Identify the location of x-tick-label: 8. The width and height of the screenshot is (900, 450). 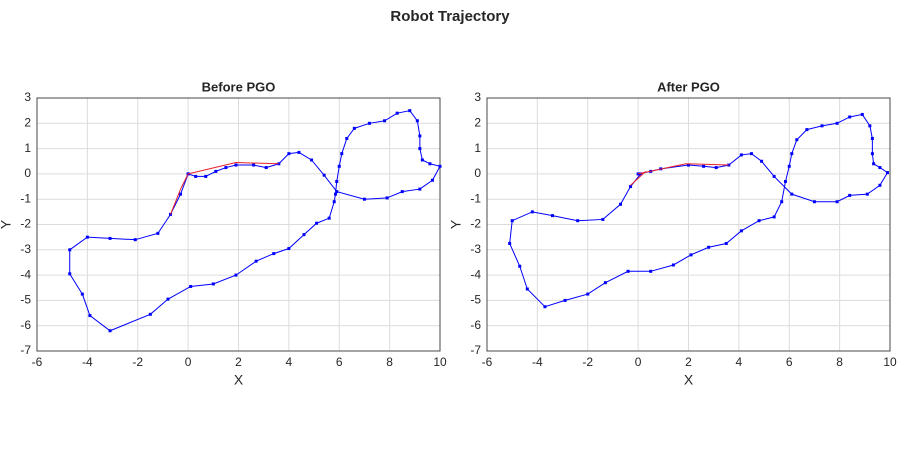
(389, 362).